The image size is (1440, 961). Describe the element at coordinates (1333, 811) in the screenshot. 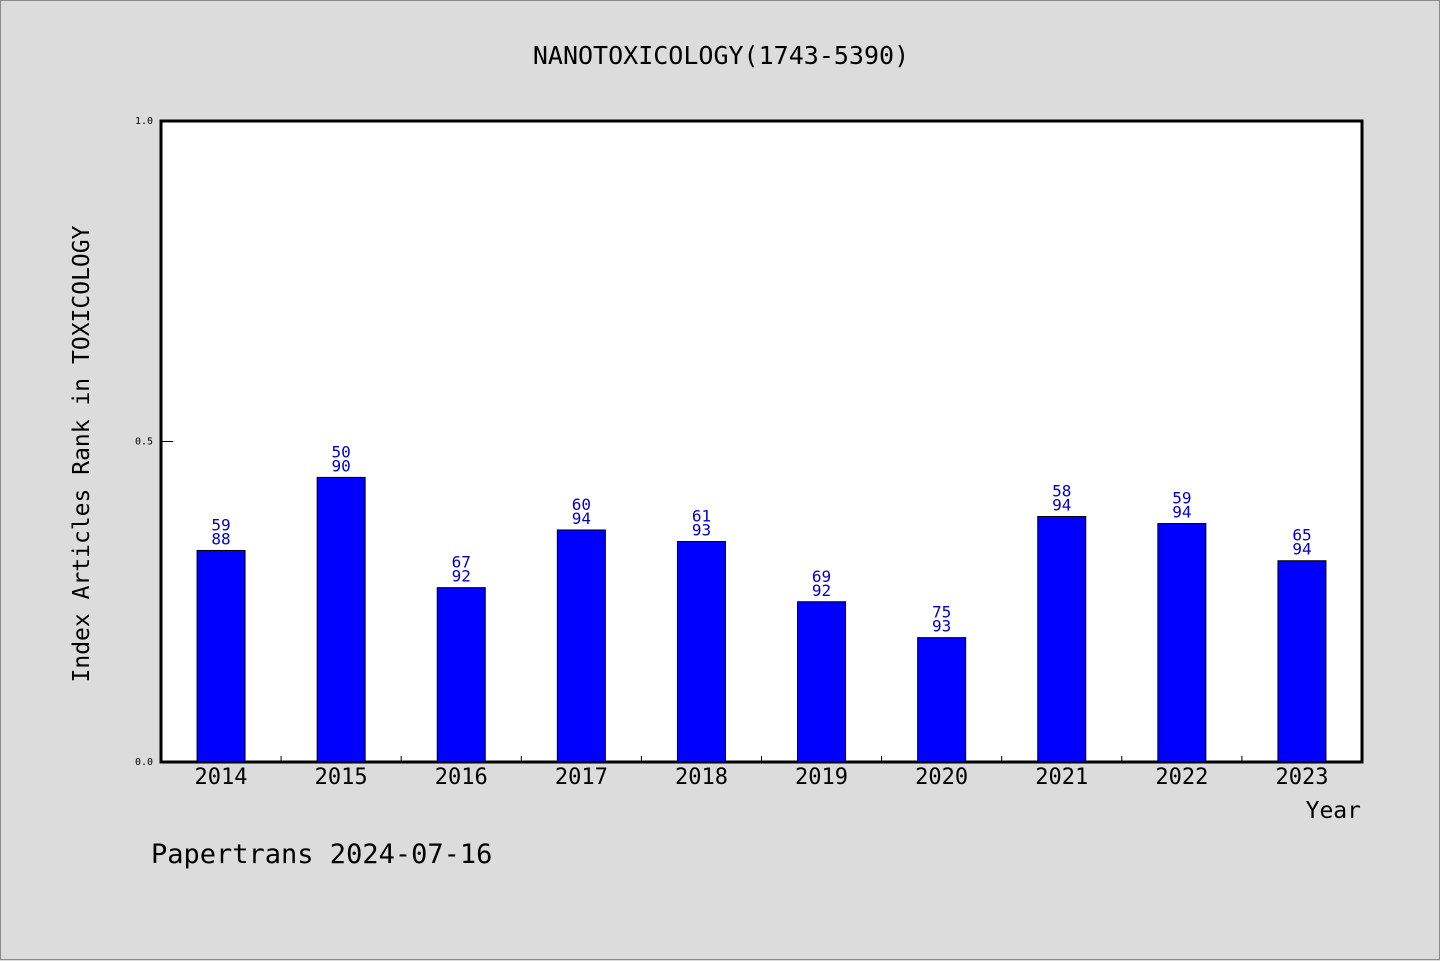

I see `x-axis-label: Year` at that location.